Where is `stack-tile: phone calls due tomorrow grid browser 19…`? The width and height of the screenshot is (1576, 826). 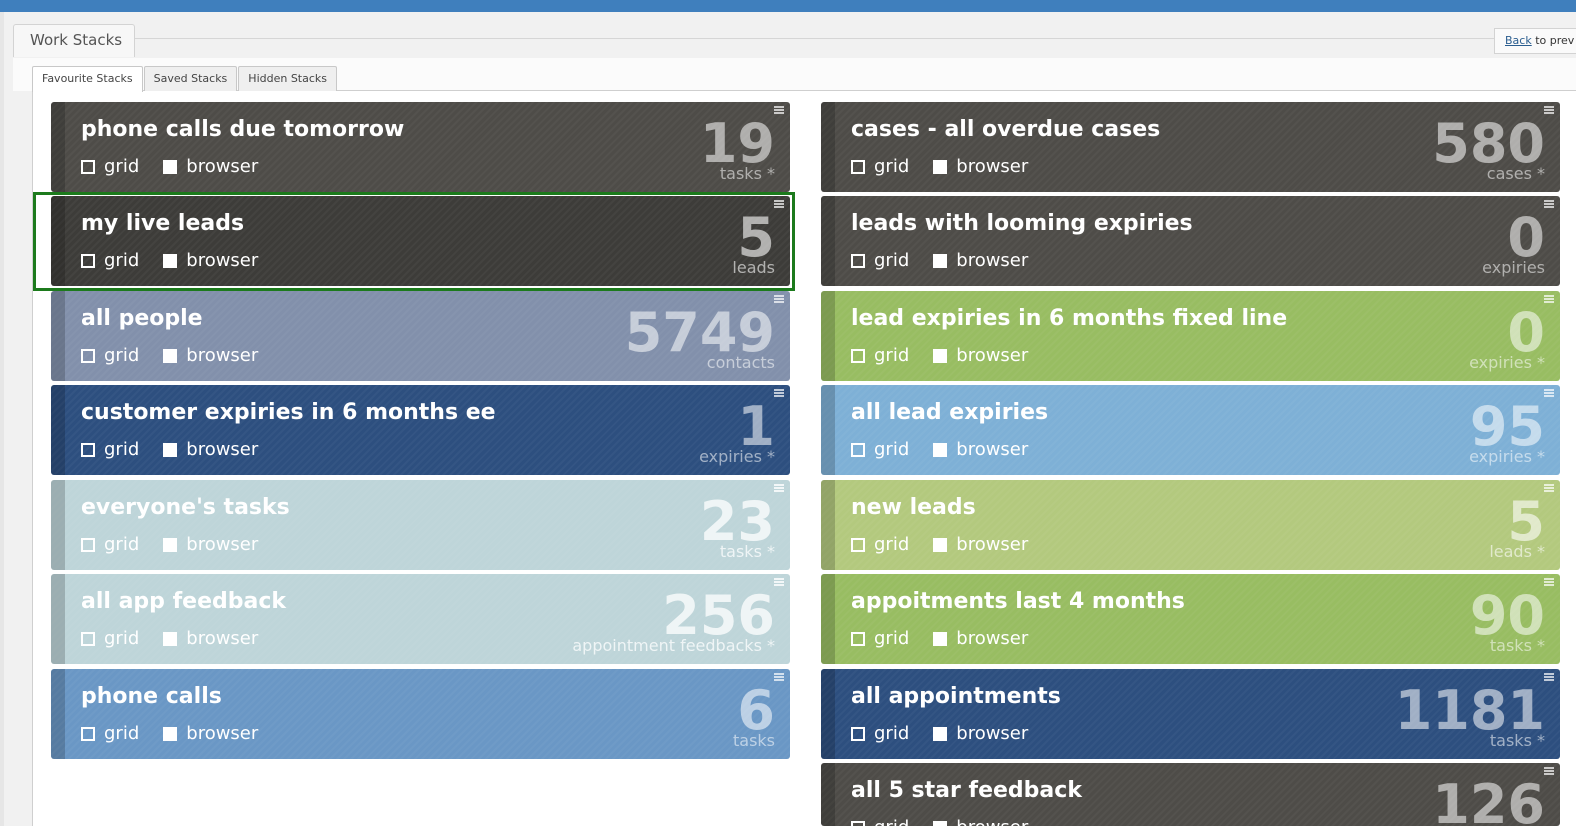 stack-tile: phone calls due tomorrow grid browser 19… is located at coordinates (420, 147).